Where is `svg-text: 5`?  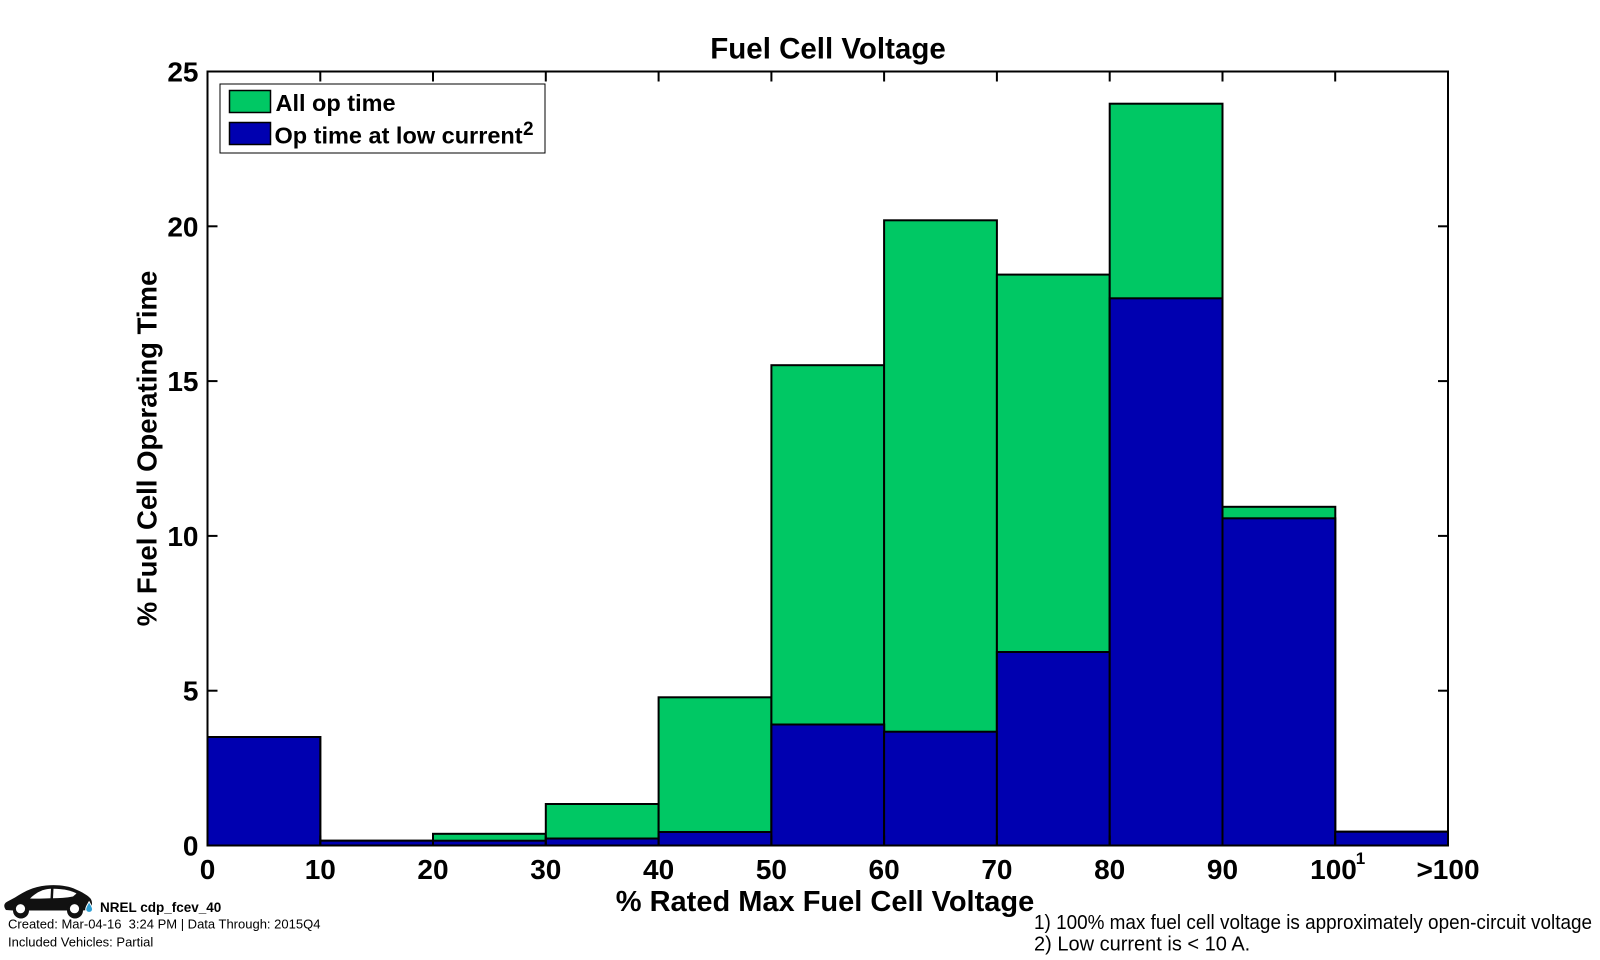 svg-text: 5 is located at coordinates (191, 691).